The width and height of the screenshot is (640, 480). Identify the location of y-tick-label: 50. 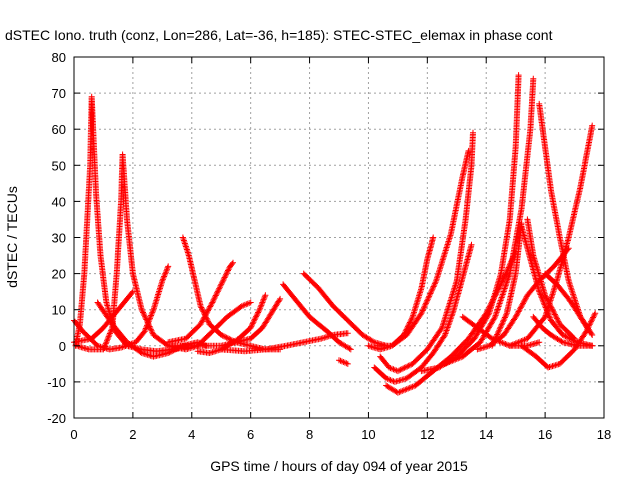
(59, 165).